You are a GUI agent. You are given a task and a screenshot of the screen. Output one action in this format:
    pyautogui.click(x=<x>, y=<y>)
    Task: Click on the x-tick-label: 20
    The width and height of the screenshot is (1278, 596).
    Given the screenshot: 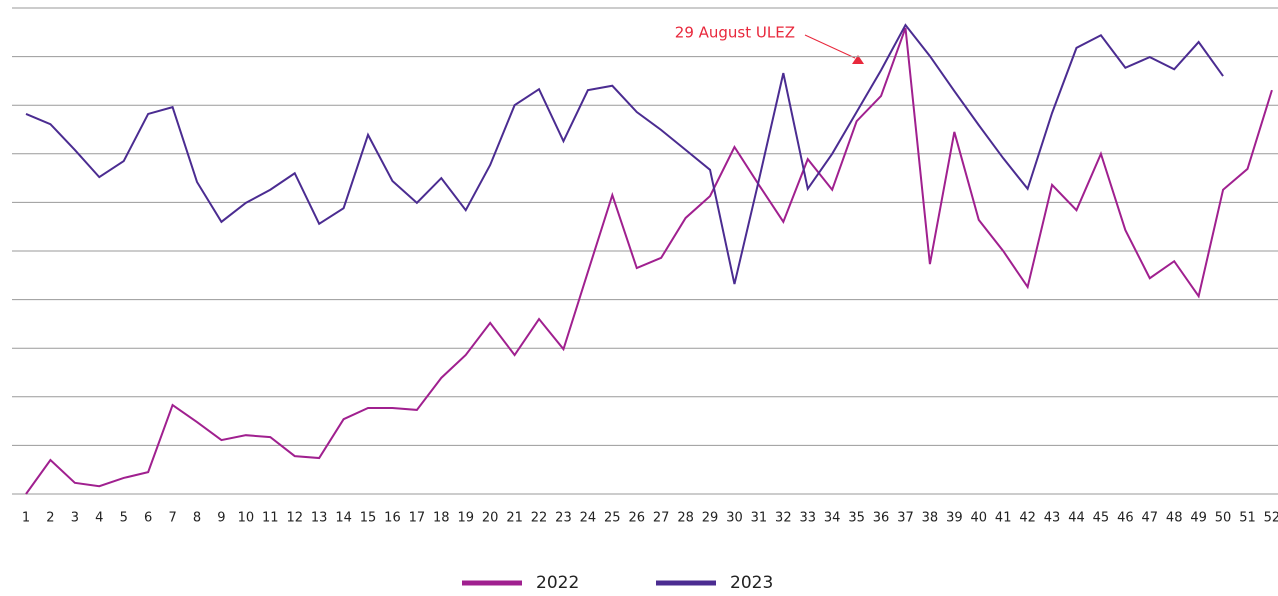 What is the action you would take?
    pyautogui.click(x=490, y=518)
    